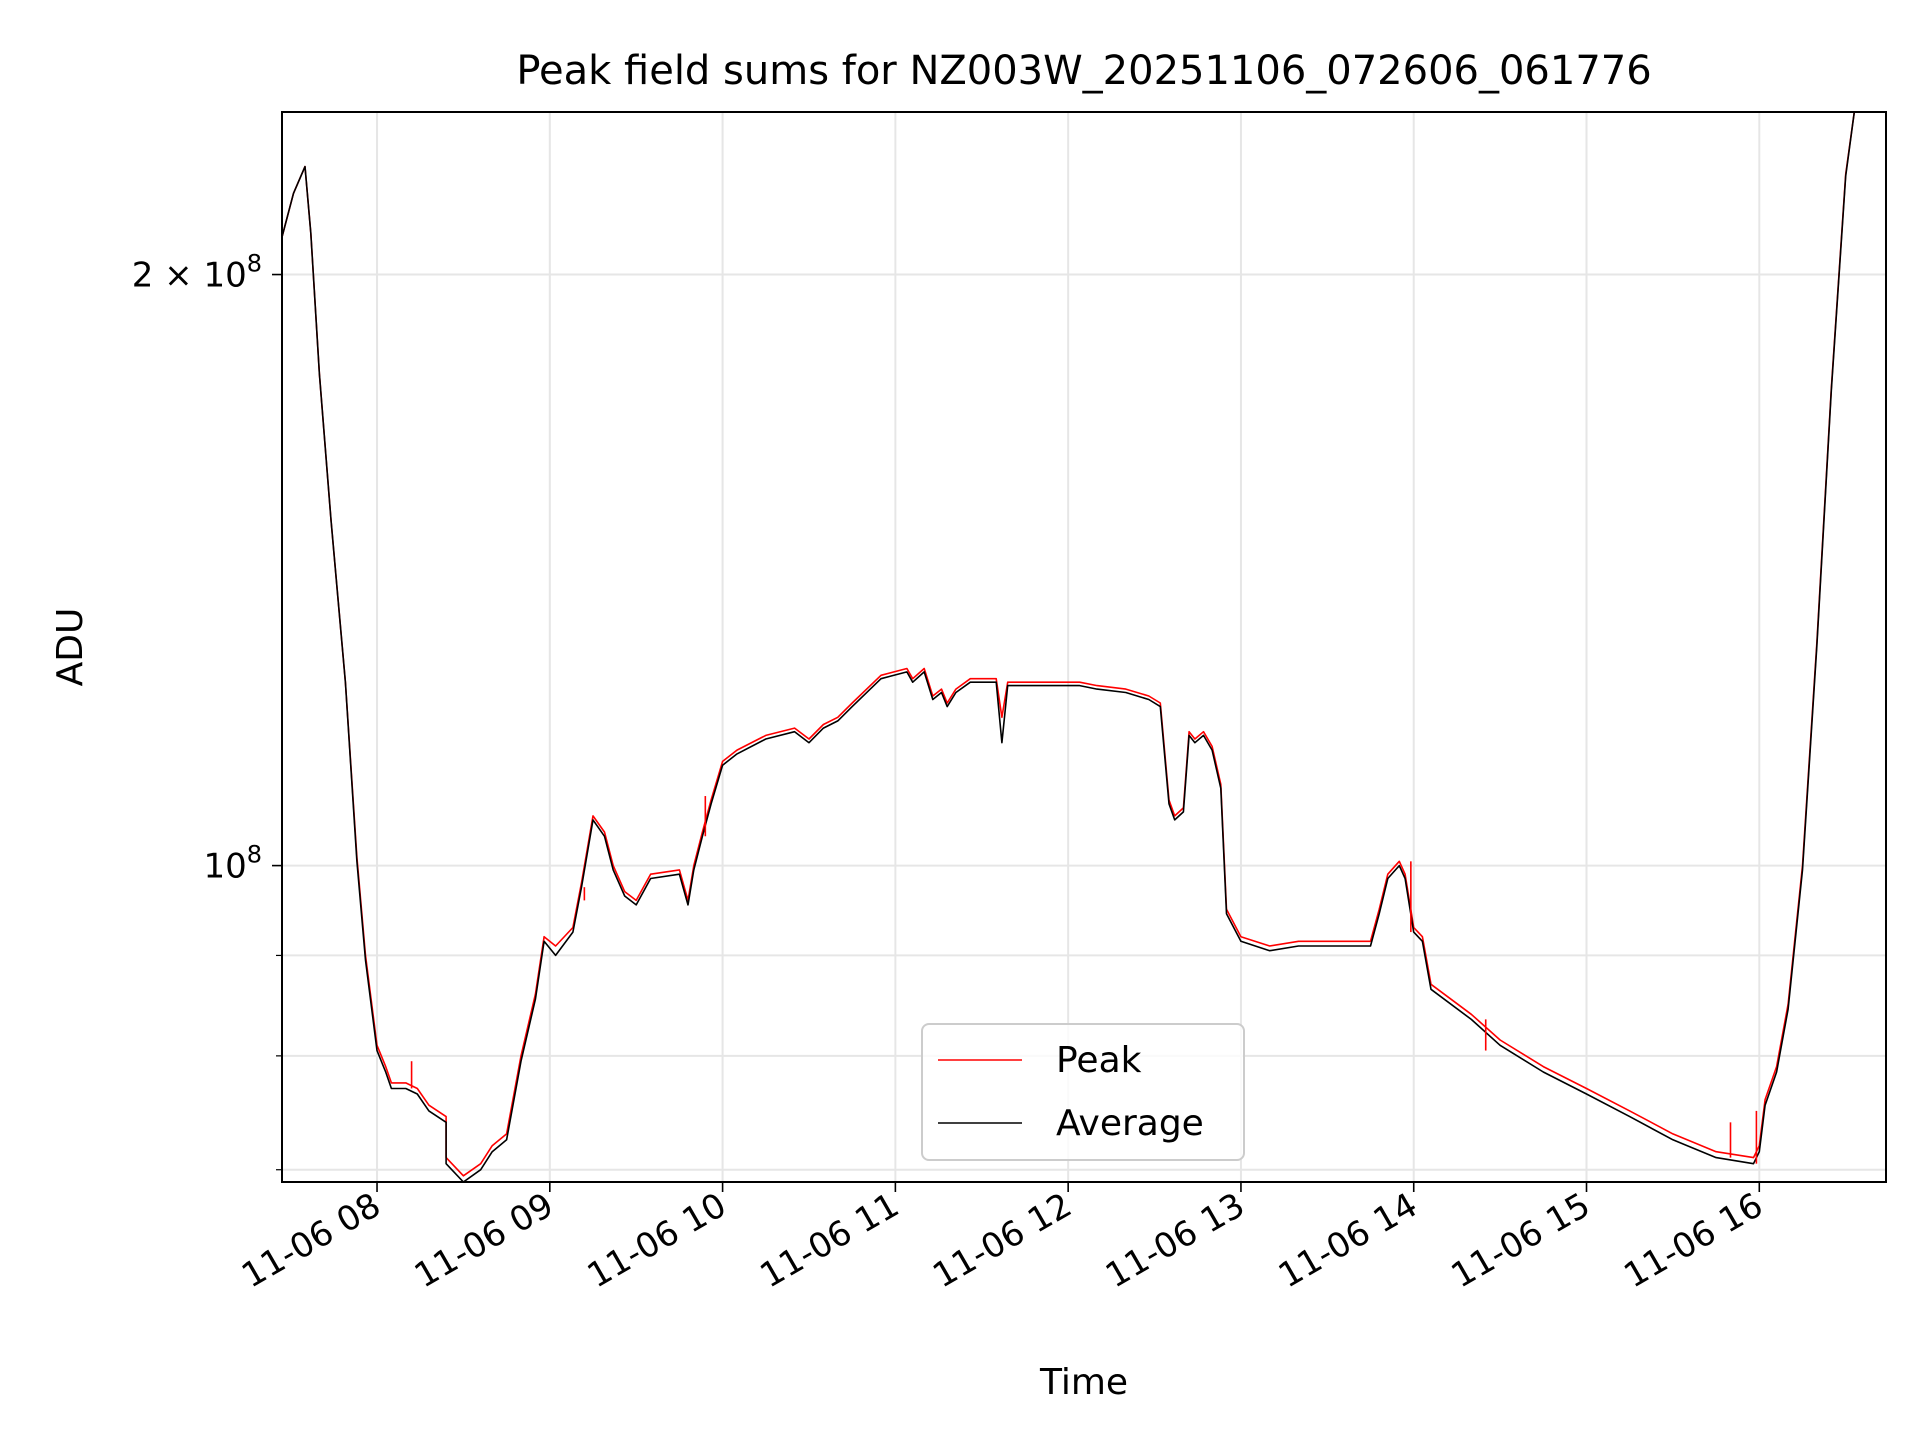 This screenshot has height=1440, width=1920. What do you see at coordinates (70, 647) in the screenshot?
I see `y-axis-label: ADU` at bounding box center [70, 647].